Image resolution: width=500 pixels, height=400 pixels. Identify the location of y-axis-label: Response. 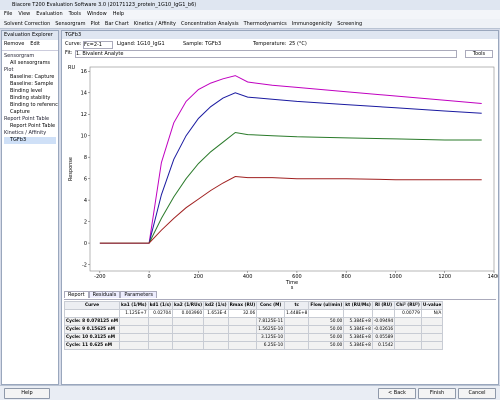
(71, 169).